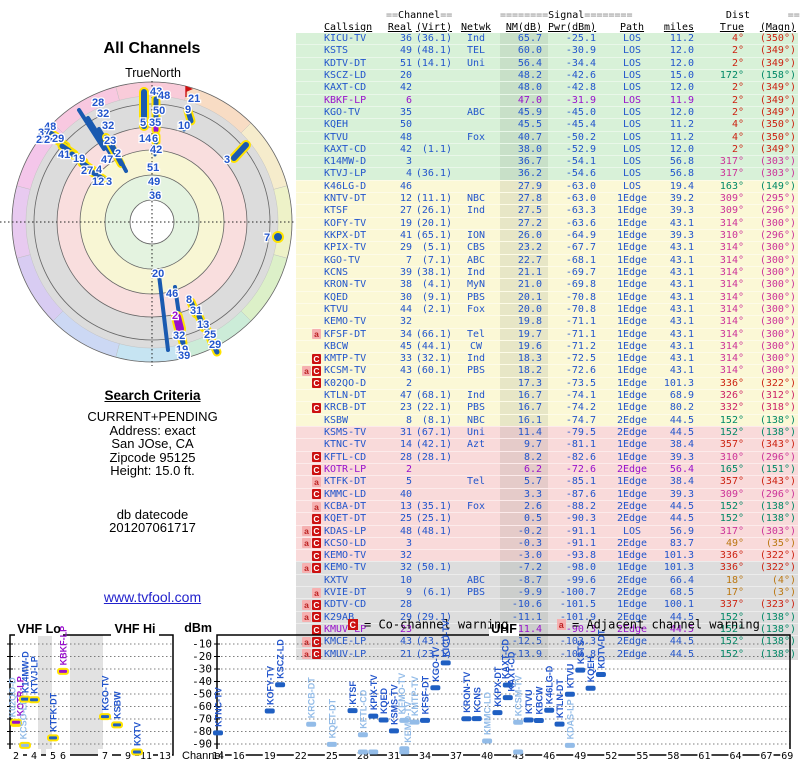  Describe the element at coordinates (345, 186) in the screenshot. I see `callsign: K46LG-D` at that location.